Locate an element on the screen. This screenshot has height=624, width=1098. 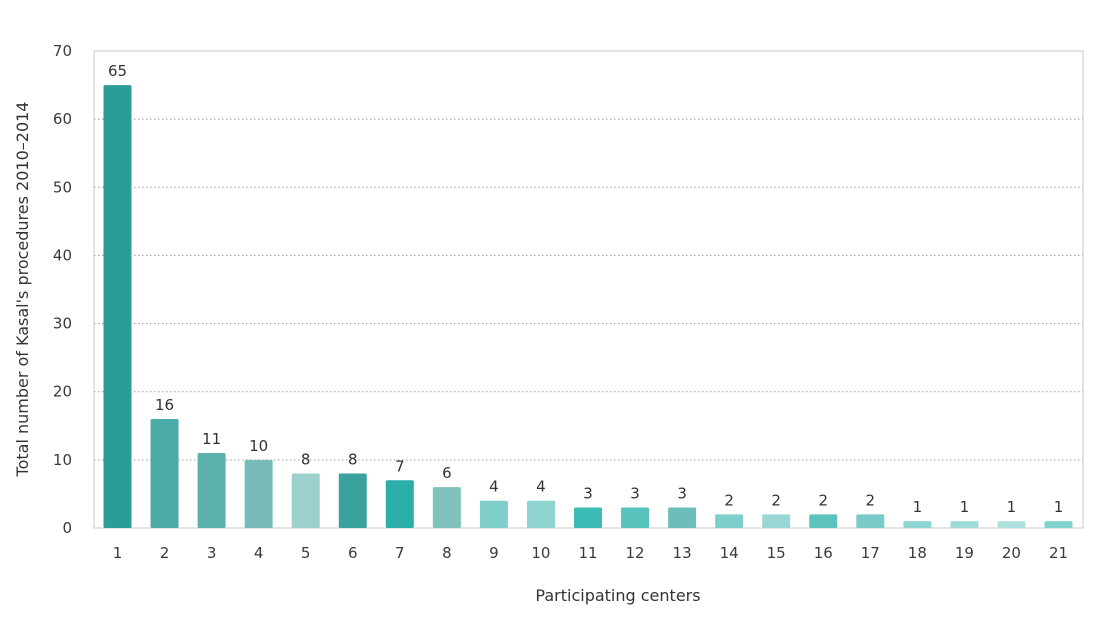
x-tick-label: 1 is located at coordinates (118, 553).